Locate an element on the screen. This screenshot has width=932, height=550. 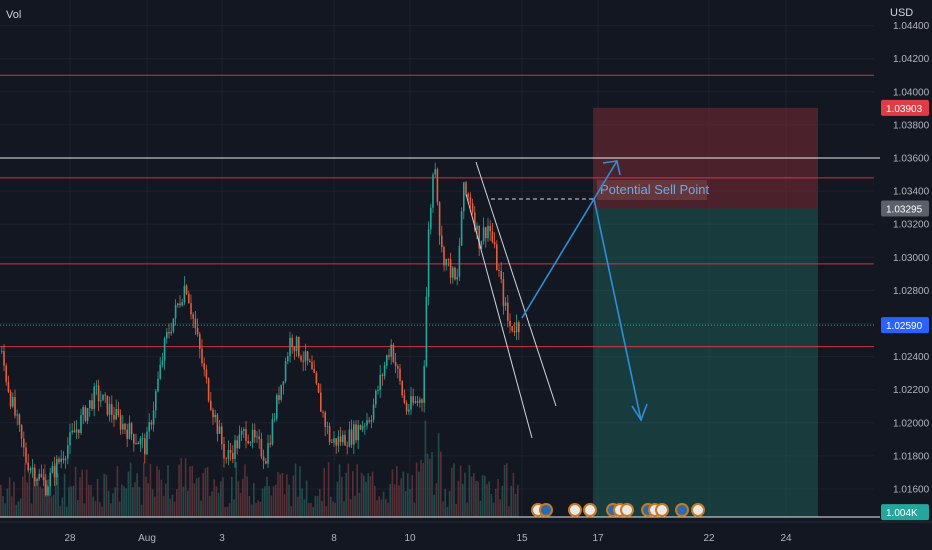
time-tick-label: 17 is located at coordinates (598, 538).